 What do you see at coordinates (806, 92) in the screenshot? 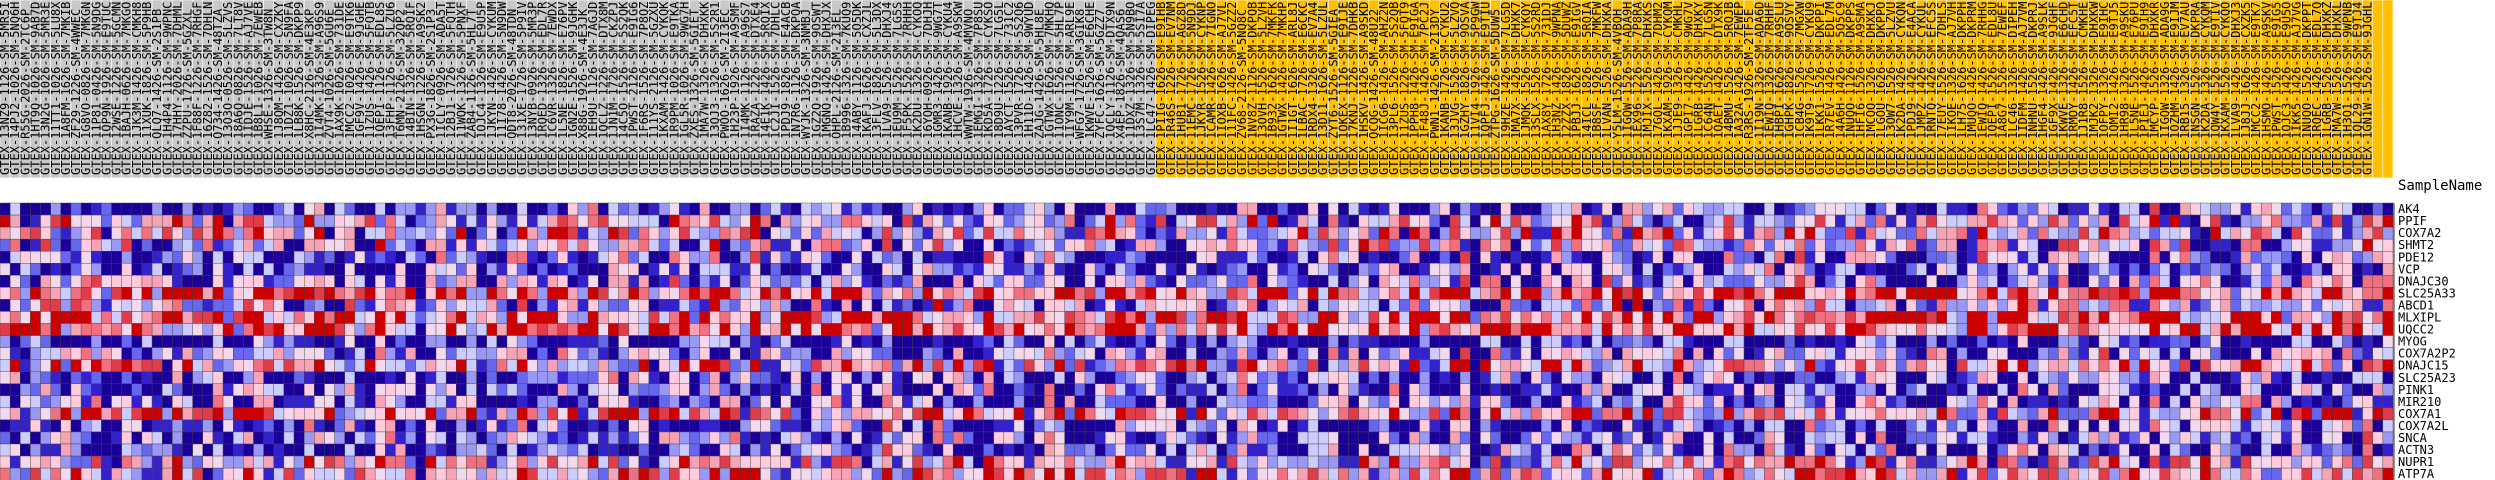
I see `column-label: GTEX-WYJK-1326-SM-3NMBJ` at bounding box center [806, 92].